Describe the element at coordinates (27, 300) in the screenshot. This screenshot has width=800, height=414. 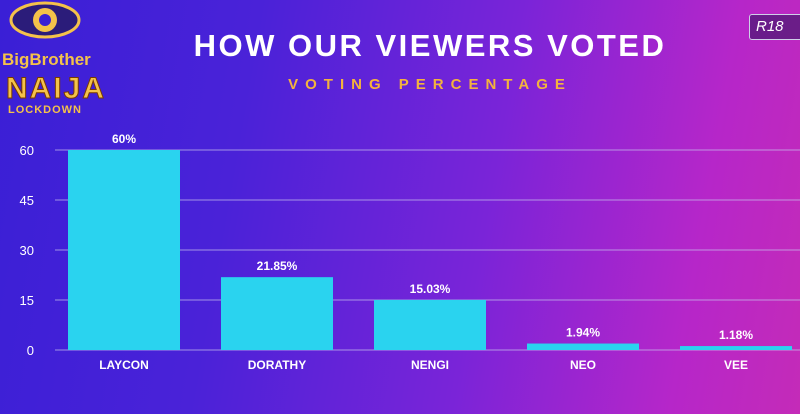
I see `y-tick-label: 15` at that location.